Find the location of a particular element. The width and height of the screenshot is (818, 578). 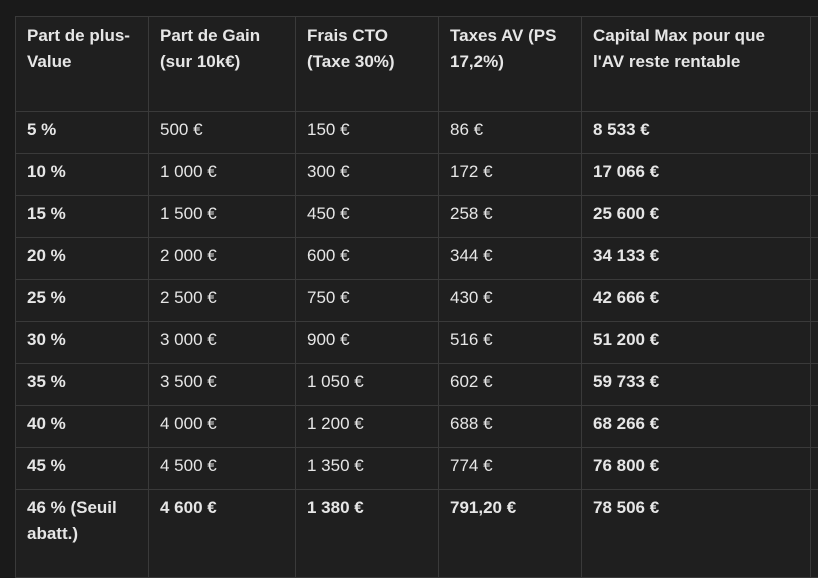

table-cell: 86 € is located at coordinates (510, 133).